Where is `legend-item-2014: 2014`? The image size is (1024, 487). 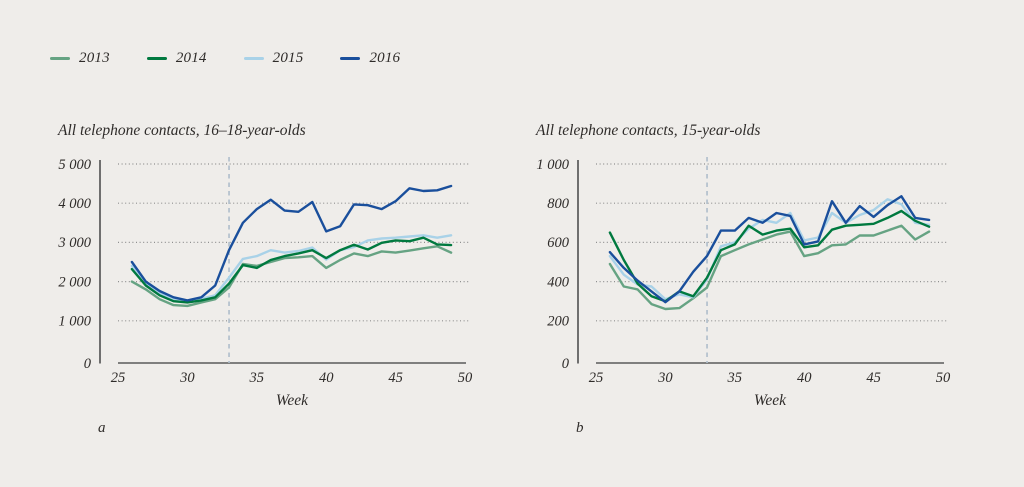
legend-item-2014: 2014 is located at coordinates (176, 58).